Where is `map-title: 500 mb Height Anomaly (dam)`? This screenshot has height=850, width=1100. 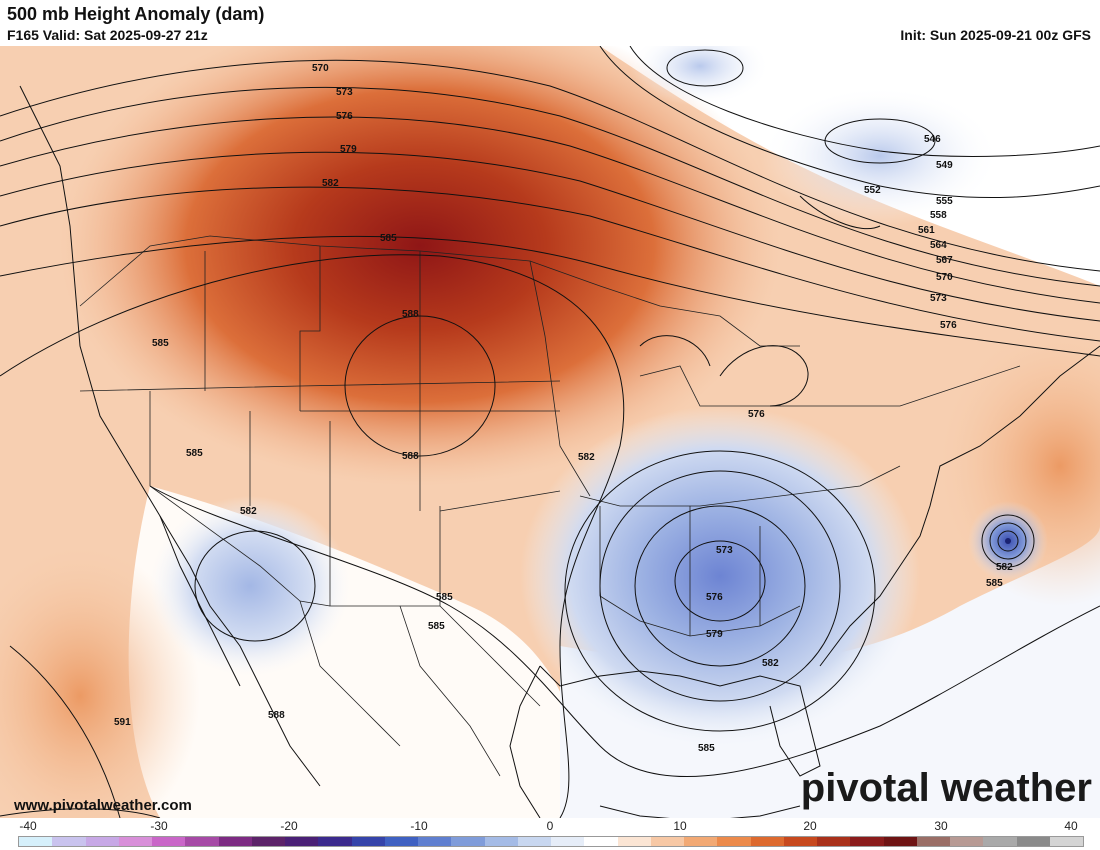 map-title: 500 mb Height Anomaly (dam) is located at coordinates (136, 14).